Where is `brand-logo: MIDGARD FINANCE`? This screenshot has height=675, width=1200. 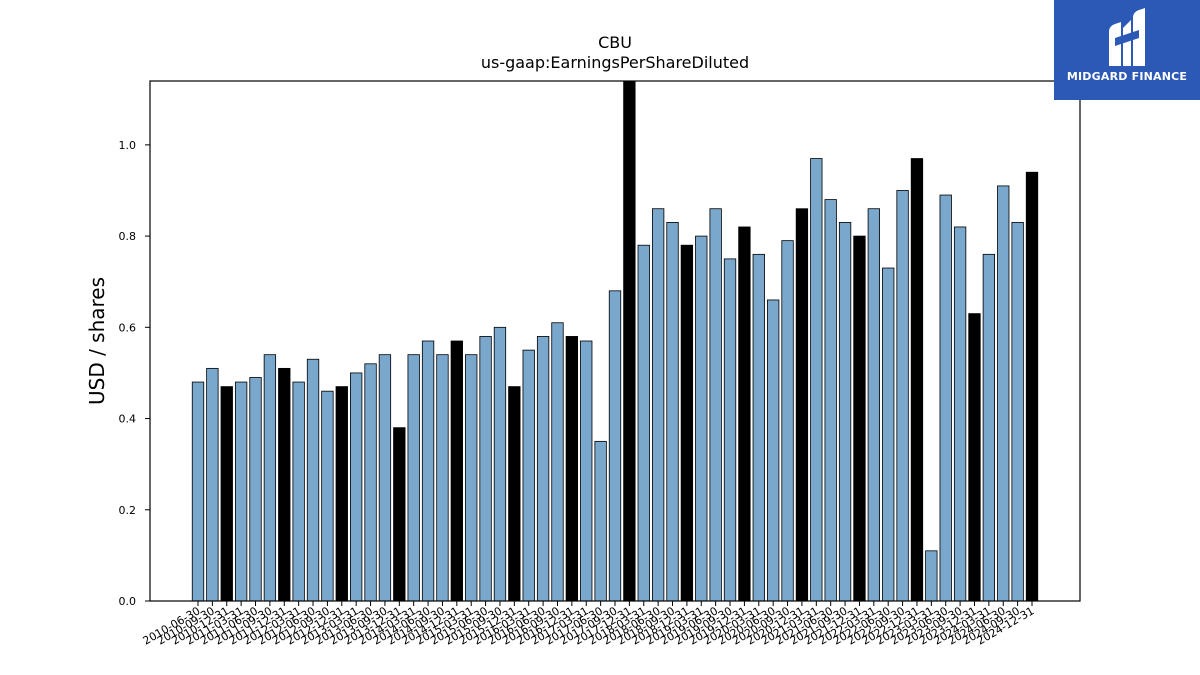
brand-logo: MIDGARD FINANCE is located at coordinates (1127, 50).